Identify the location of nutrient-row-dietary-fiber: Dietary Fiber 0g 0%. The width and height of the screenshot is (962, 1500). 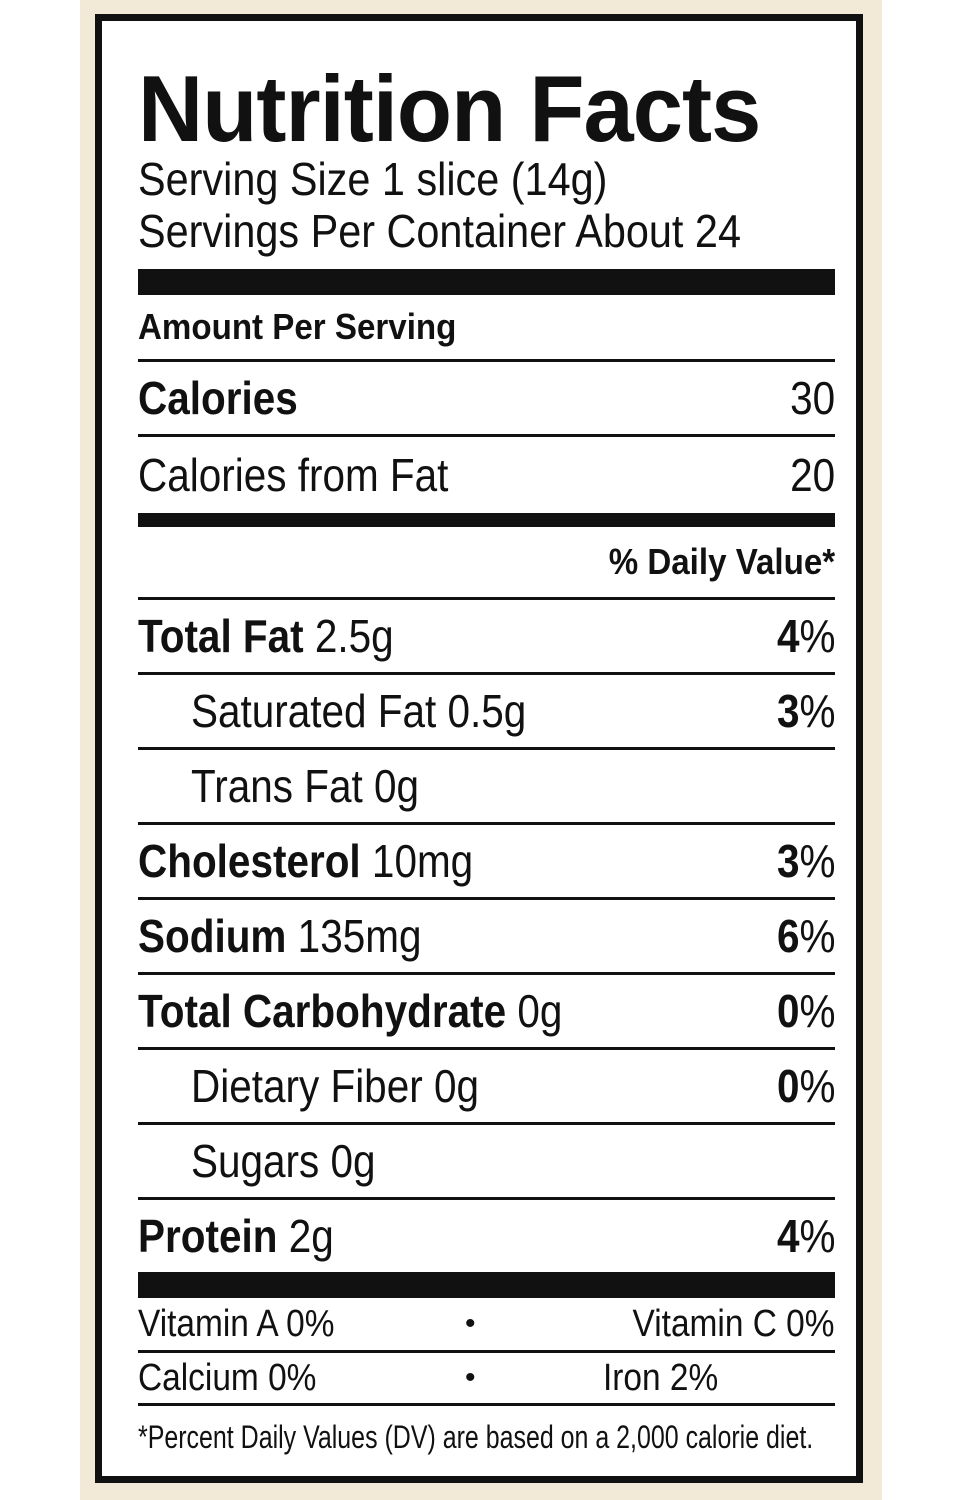
(486, 1087).